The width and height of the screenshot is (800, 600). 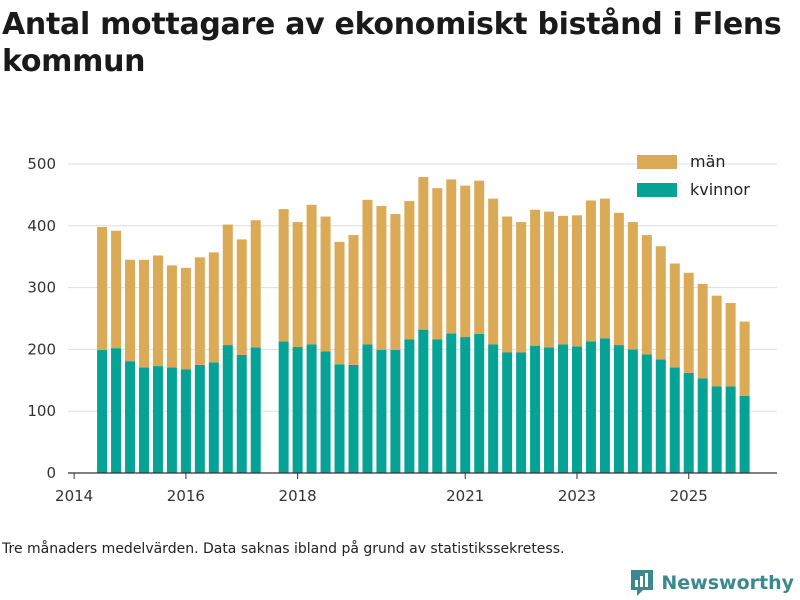 What do you see at coordinates (74, 496) in the screenshot?
I see `x-tick-label: 2014` at bounding box center [74, 496].